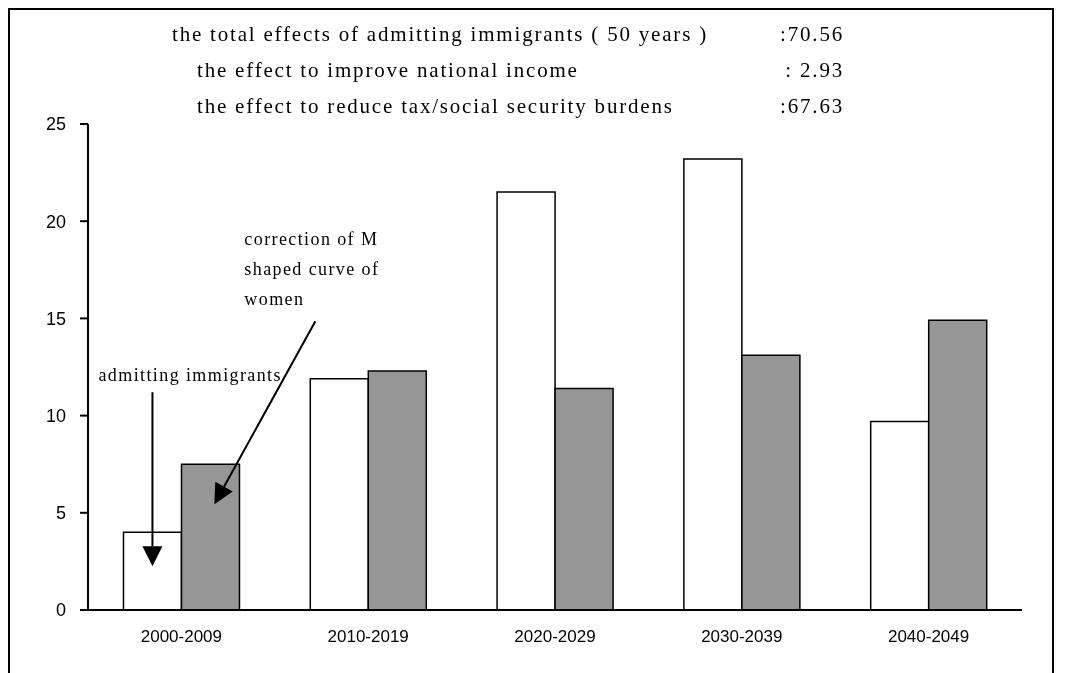 This screenshot has height=673, width=1068. What do you see at coordinates (520, 106) in the screenshot?
I see `text: the effect to reduce tax/social security burdens :67.63` at bounding box center [520, 106].